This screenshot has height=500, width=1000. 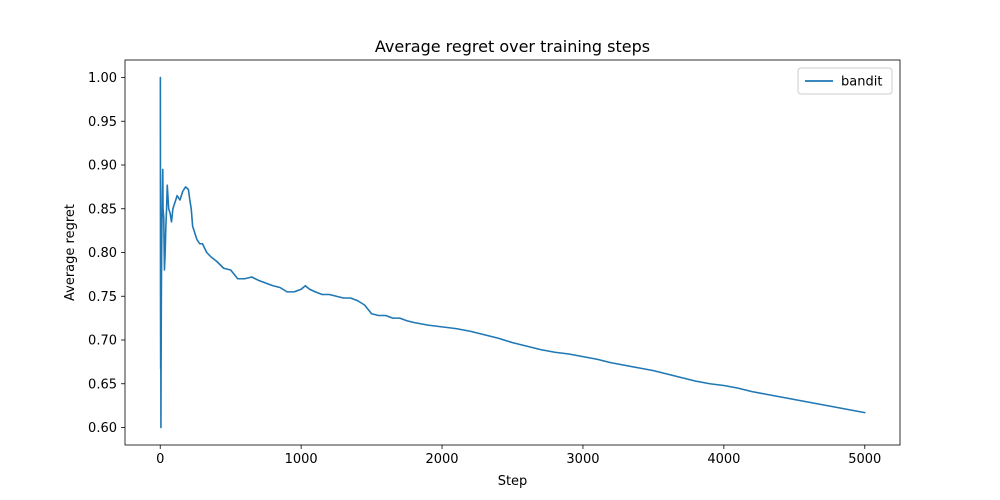 I want to click on legend: bandit, so click(x=845, y=81).